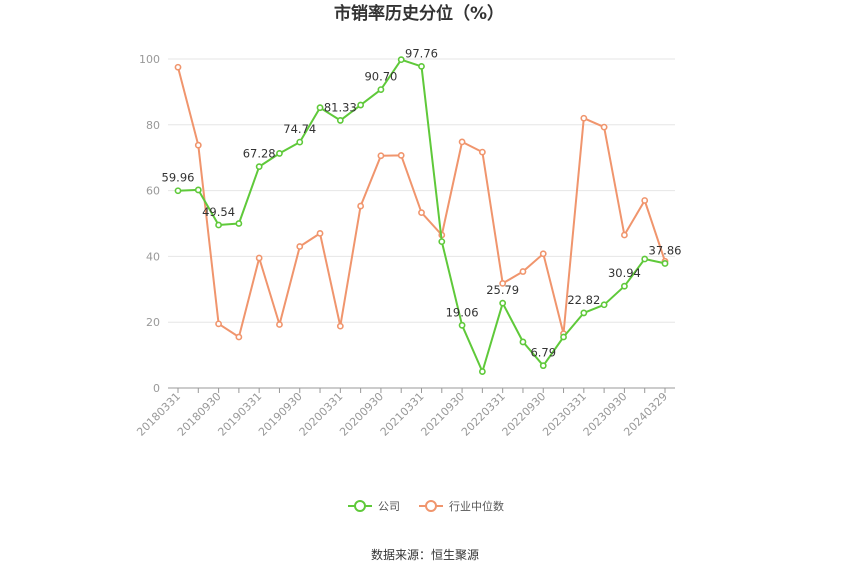 This screenshot has height=575, width=850. I want to click on data-label: 90.70, so click(380, 77).